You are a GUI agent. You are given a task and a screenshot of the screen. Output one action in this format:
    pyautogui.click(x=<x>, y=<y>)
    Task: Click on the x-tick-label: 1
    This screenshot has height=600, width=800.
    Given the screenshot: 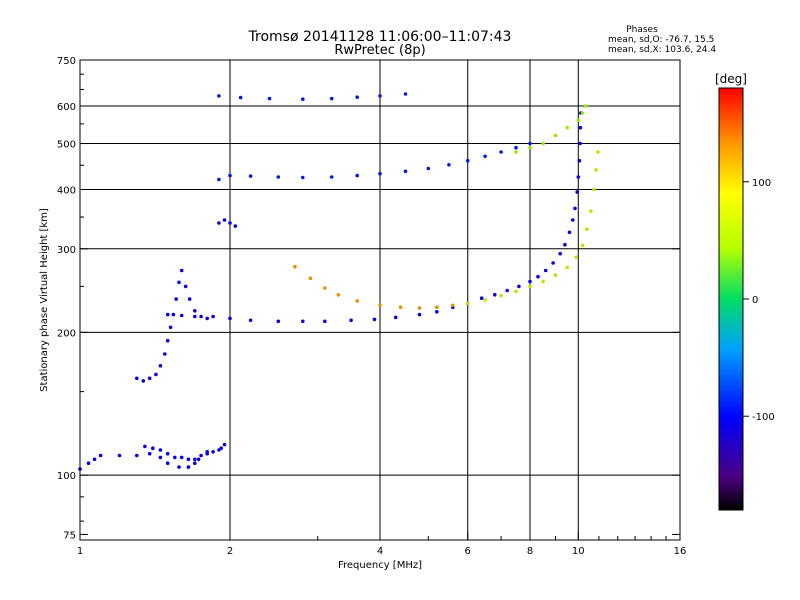 What is the action you would take?
    pyautogui.click(x=80, y=551)
    